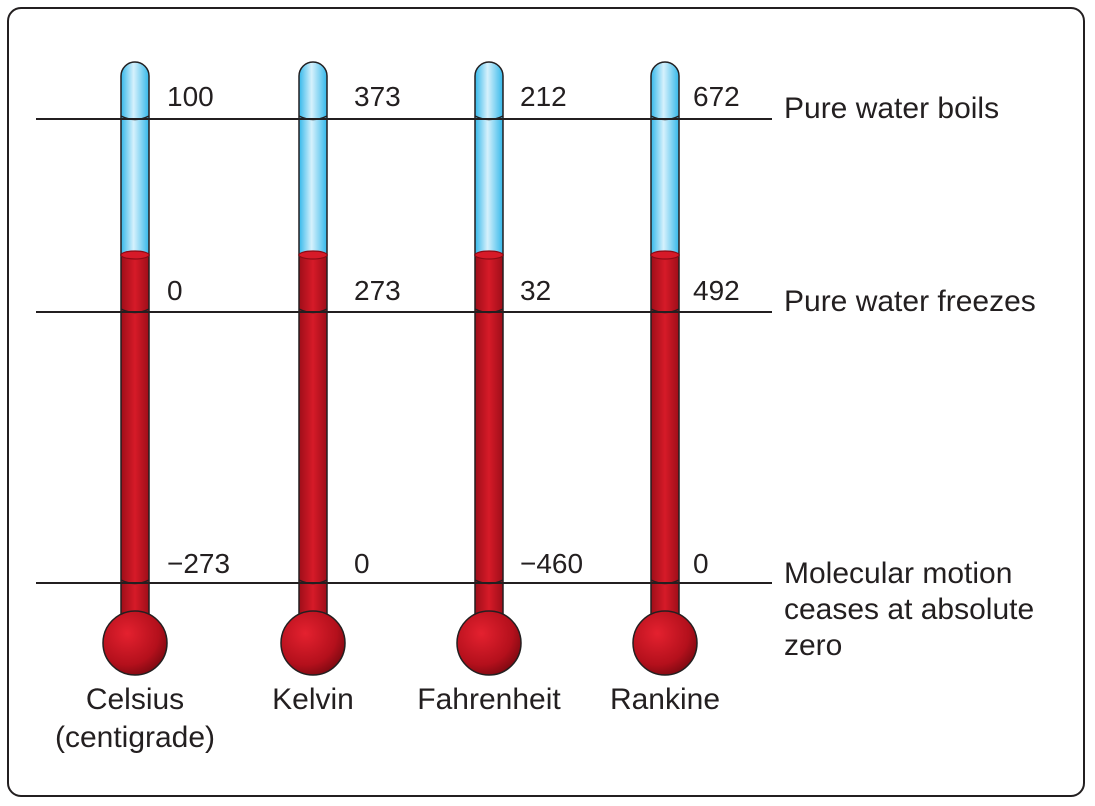 This screenshot has height=806, width=1095. I want to click on scale-name: Fahrenheit, so click(489, 699).